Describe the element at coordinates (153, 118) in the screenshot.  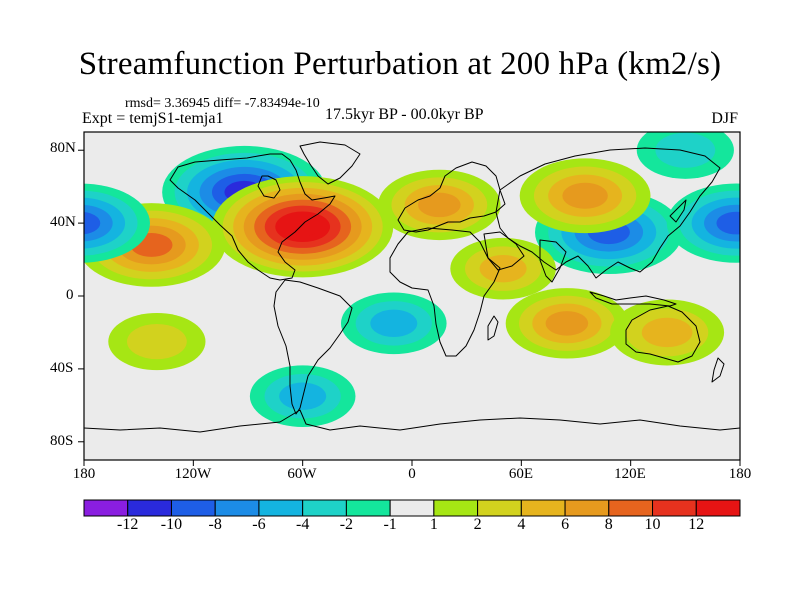
I see `experiment-label: Expt = temjS1-temja1` at that location.